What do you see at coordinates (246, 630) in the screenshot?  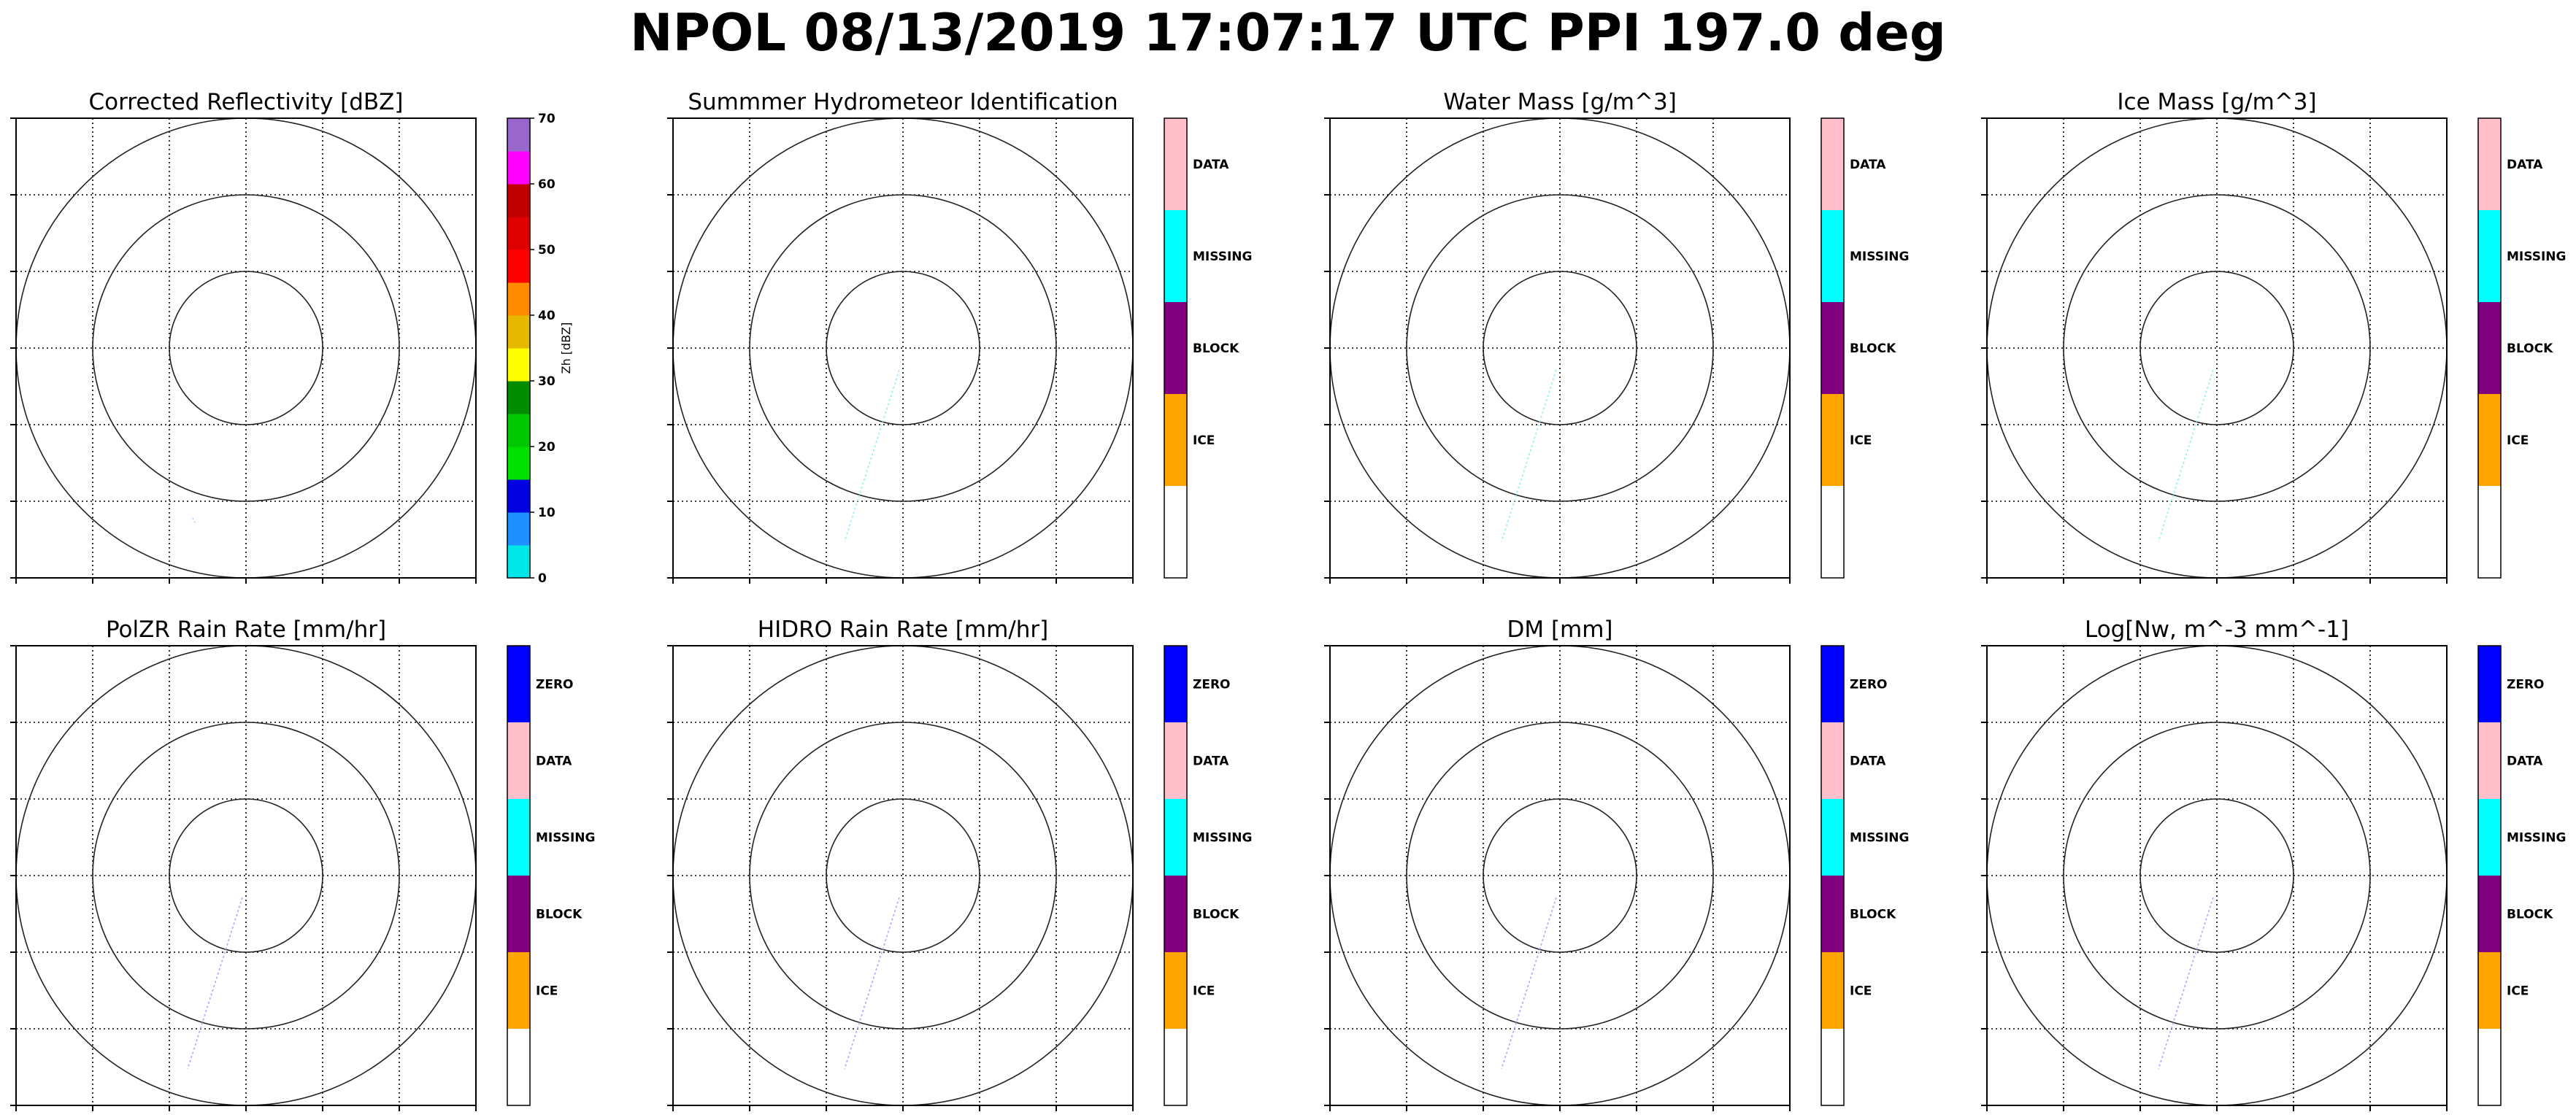 I see `panel-title-4: PolZR Rain Rate [mm/hr]` at bounding box center [246, 630].